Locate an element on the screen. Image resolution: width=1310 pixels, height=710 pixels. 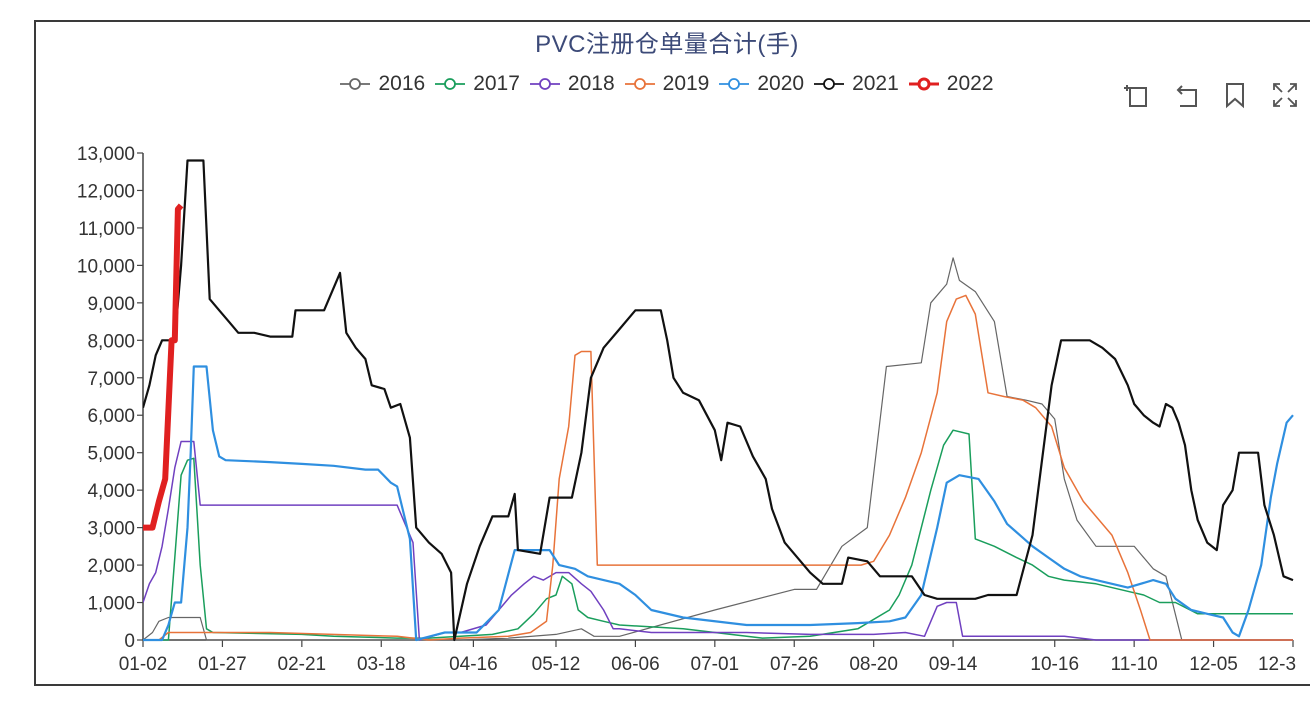
series-line-2022 is located at coordinates (163, 367).